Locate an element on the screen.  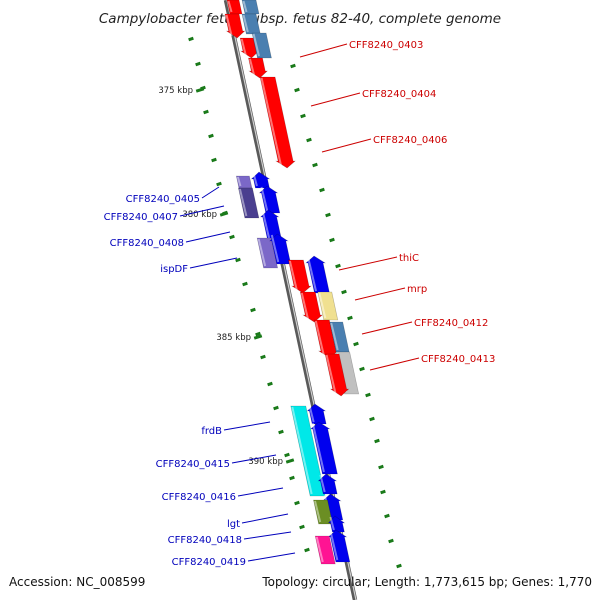
label-CFF8240_0415: CFF8240_0415 is located at coordinates (193, 464).